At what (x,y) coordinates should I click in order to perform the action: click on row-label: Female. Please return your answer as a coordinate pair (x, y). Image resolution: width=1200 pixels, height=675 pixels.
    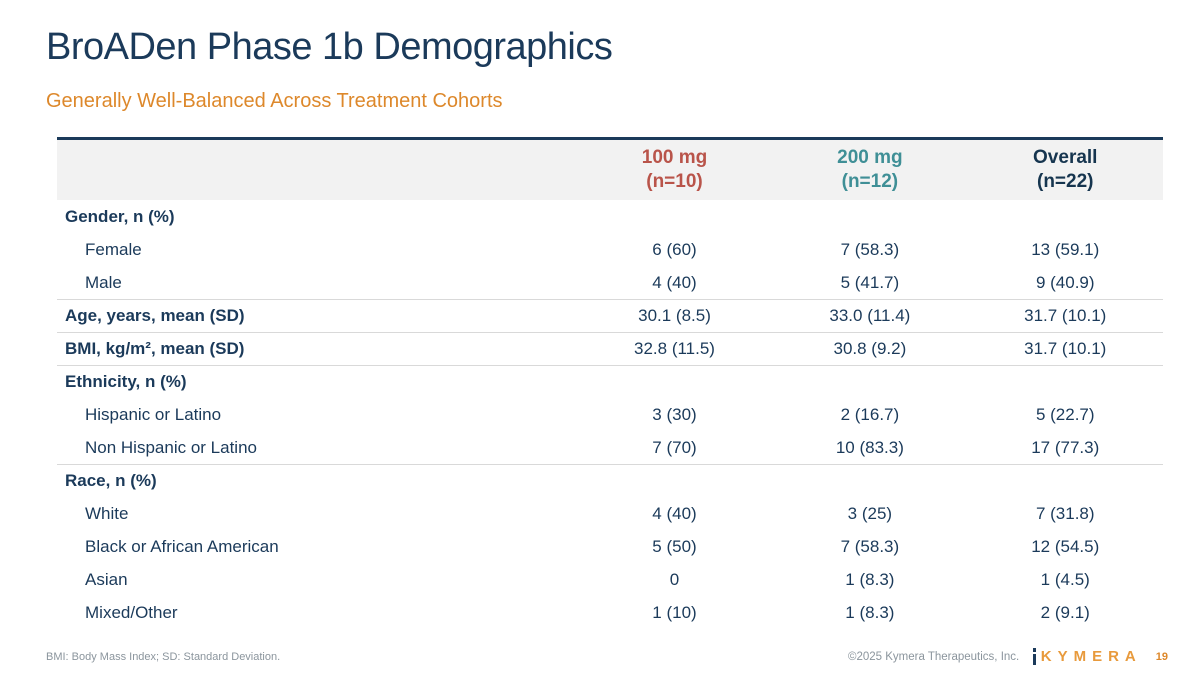
    Looking at the image, I should click on (113, 249).